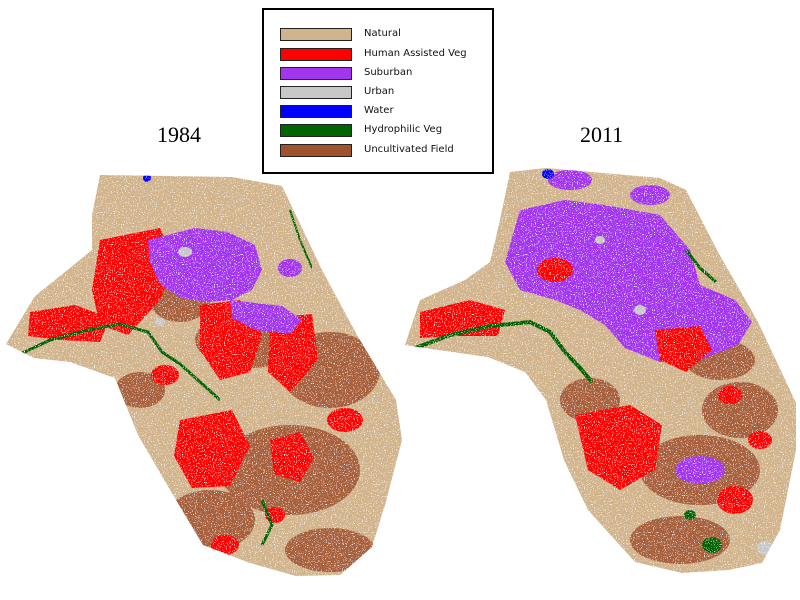  I want to click on suburban-1984, so click(225, 281).